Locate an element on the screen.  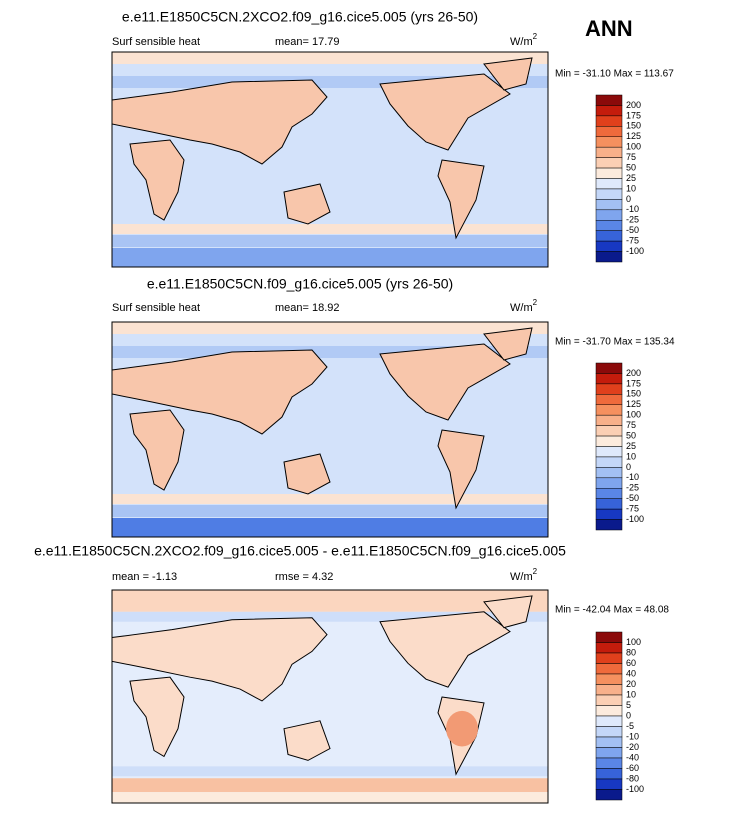
colorbar-label: 5 is located at coordinates (628, 705).